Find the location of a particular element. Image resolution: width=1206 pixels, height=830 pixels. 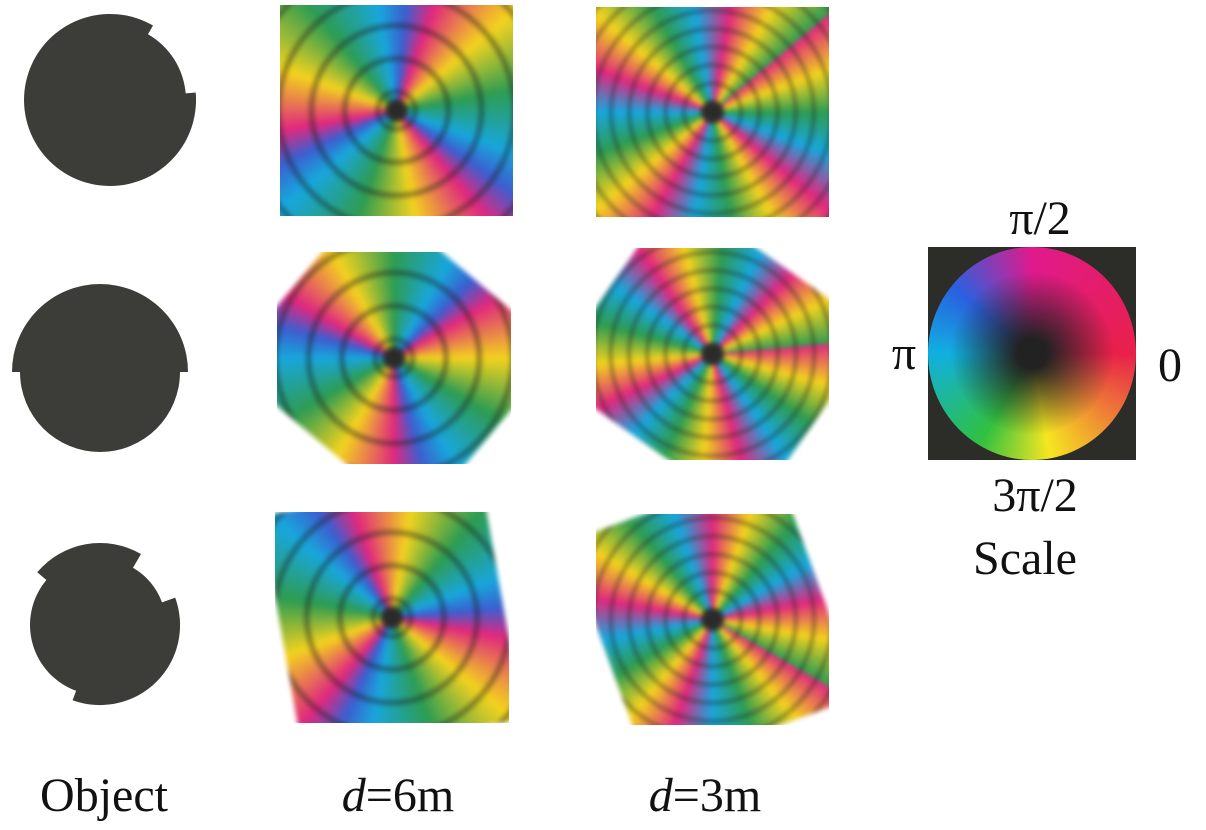

value: =6m is located at coordinates (410, 795).